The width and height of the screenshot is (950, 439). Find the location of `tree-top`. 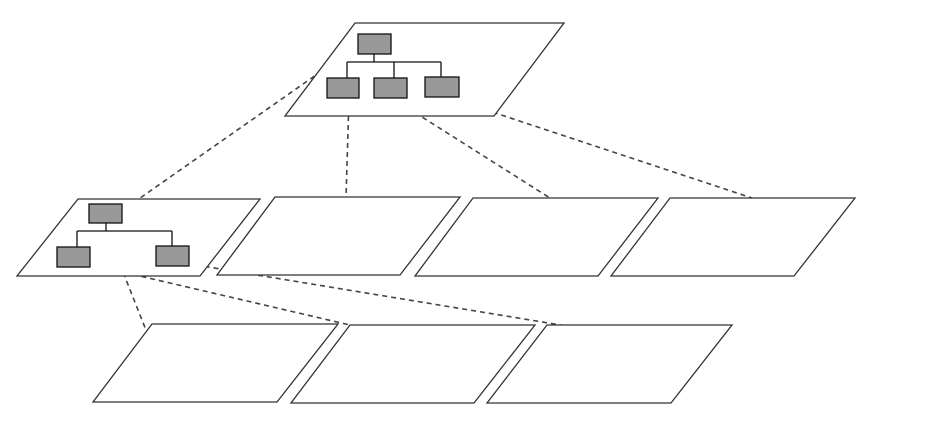

tree-top is located at coordinates (393, 66).